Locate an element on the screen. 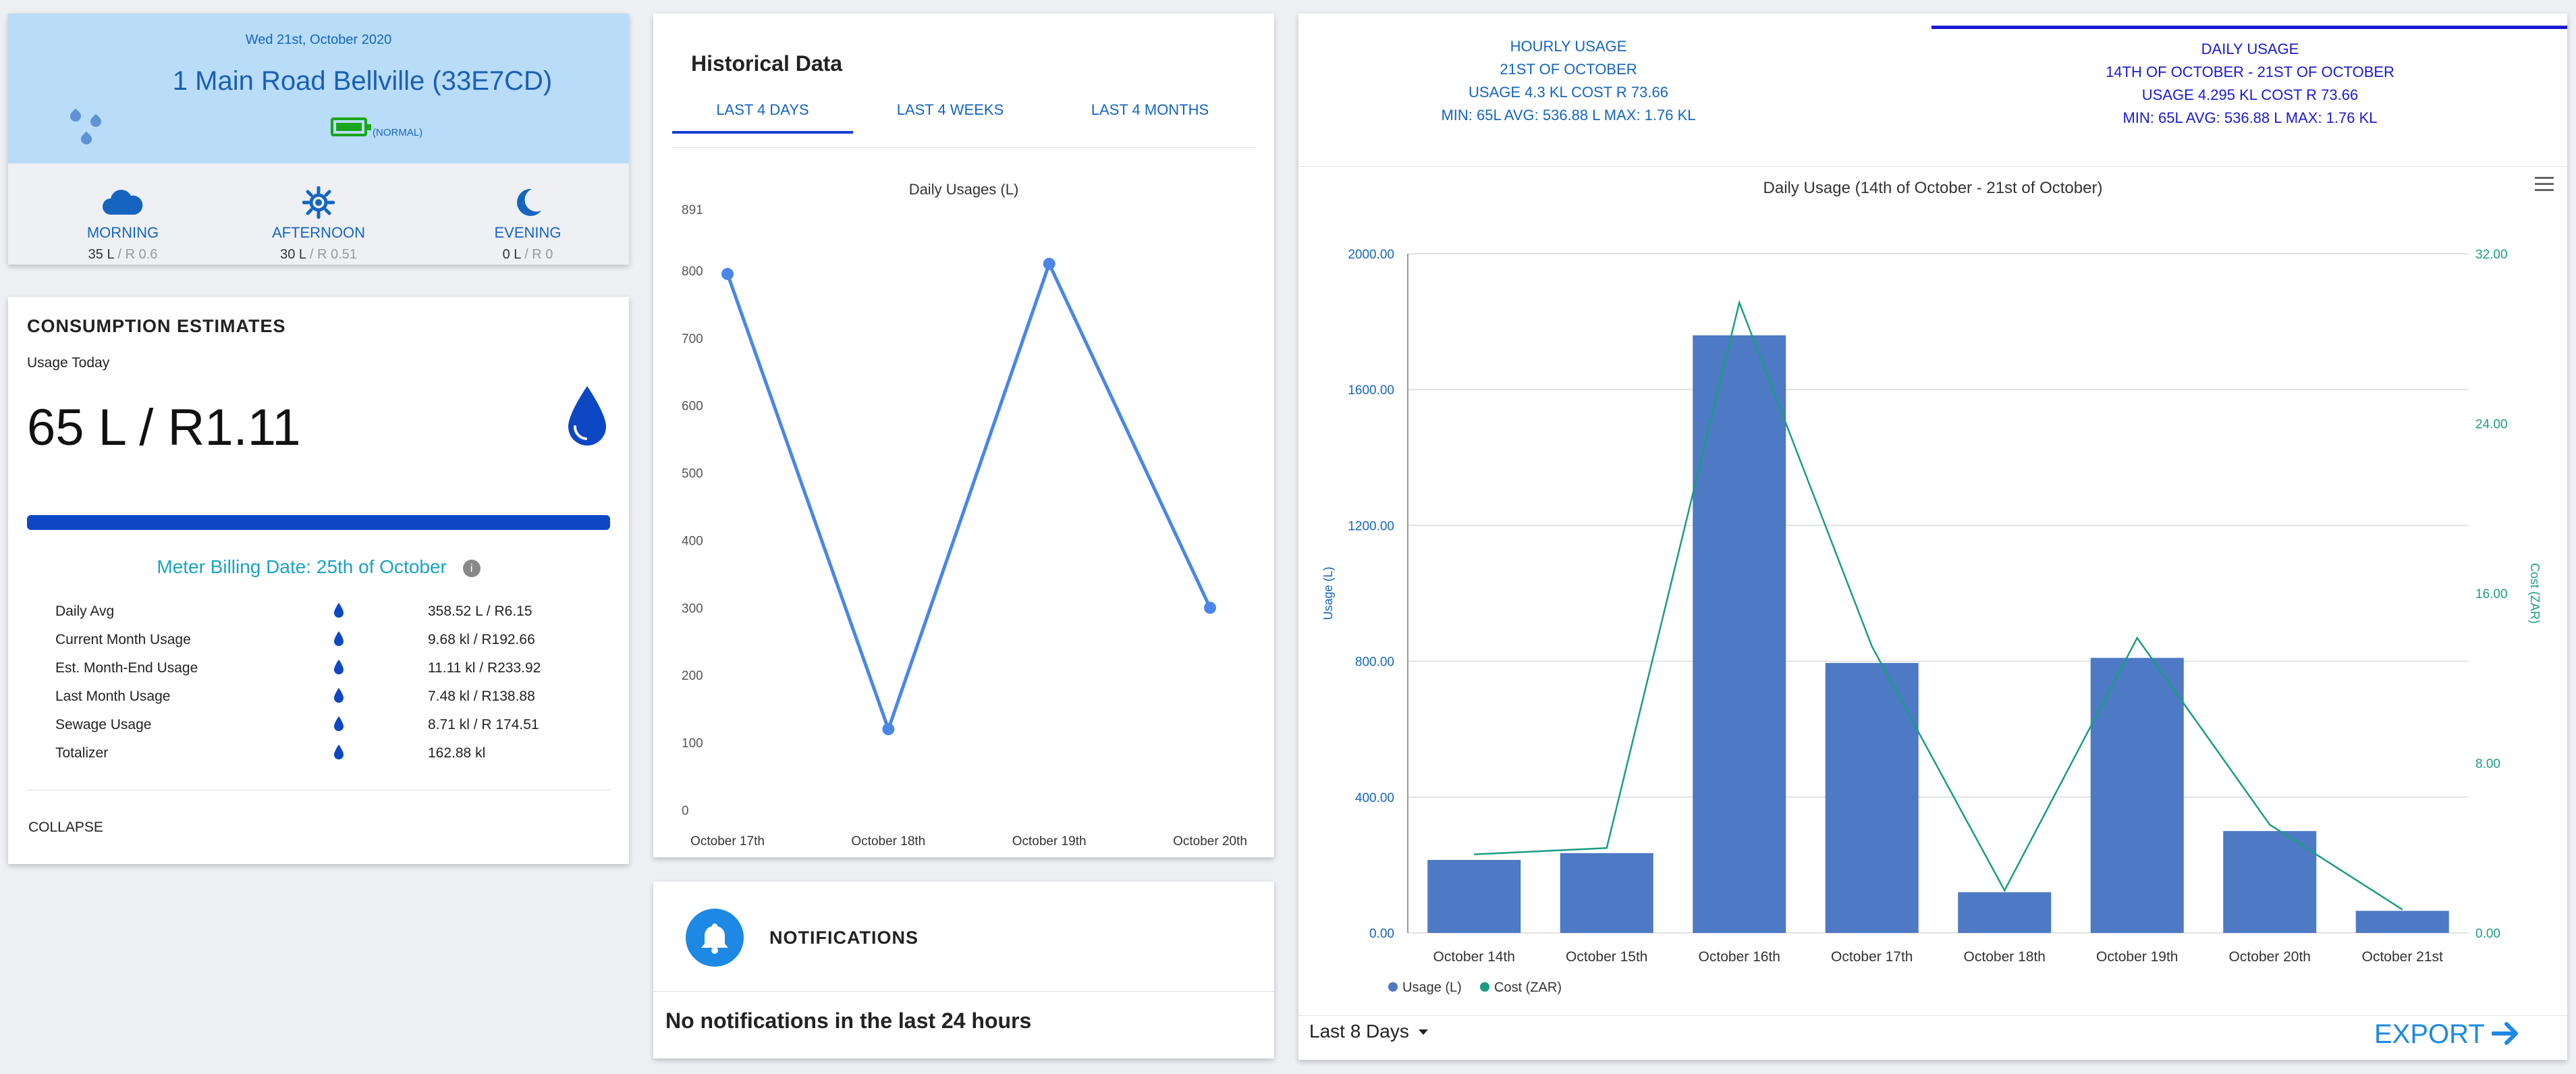  usage-today-value: 65 L / R1.11 is located at coordinates (164, 427).